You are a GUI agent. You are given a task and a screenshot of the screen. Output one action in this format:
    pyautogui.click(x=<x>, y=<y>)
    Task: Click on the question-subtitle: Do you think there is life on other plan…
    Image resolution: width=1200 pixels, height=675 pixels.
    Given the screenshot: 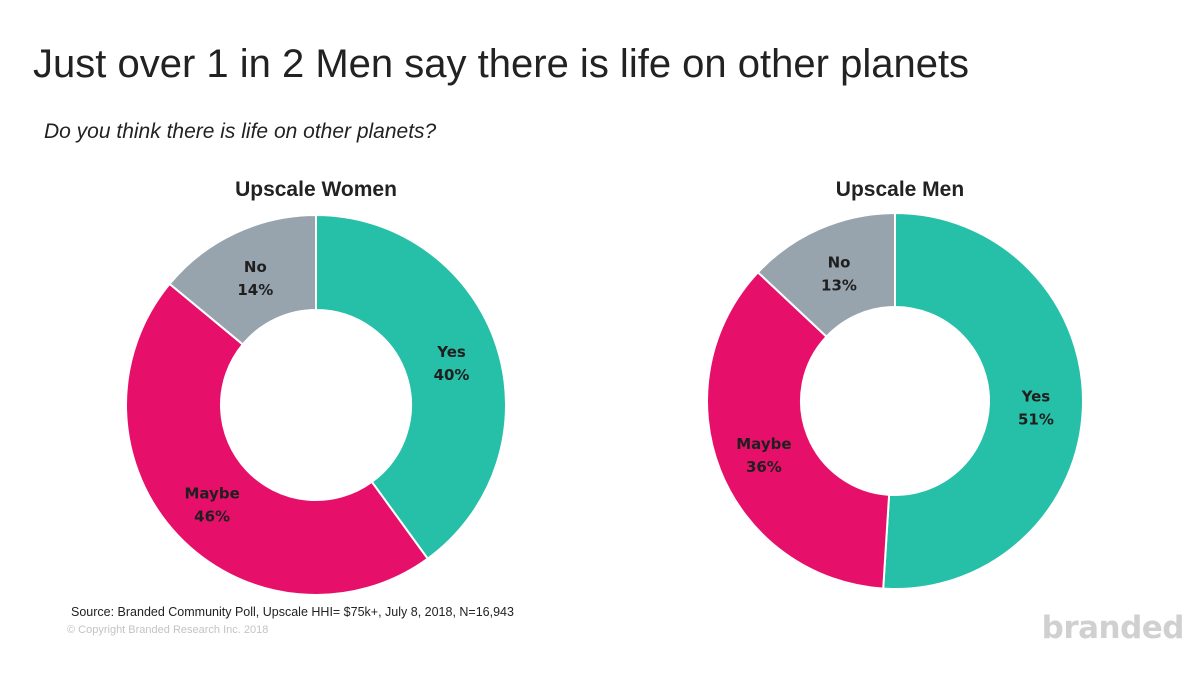 What is the action you would take?
    pyautogui.click(x=240, y=131)
    